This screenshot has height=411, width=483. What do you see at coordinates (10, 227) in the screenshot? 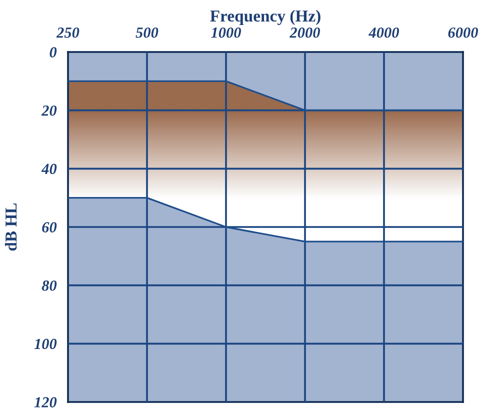
I see `y-axis-title: dB HL` at bounding box center [10, 227].